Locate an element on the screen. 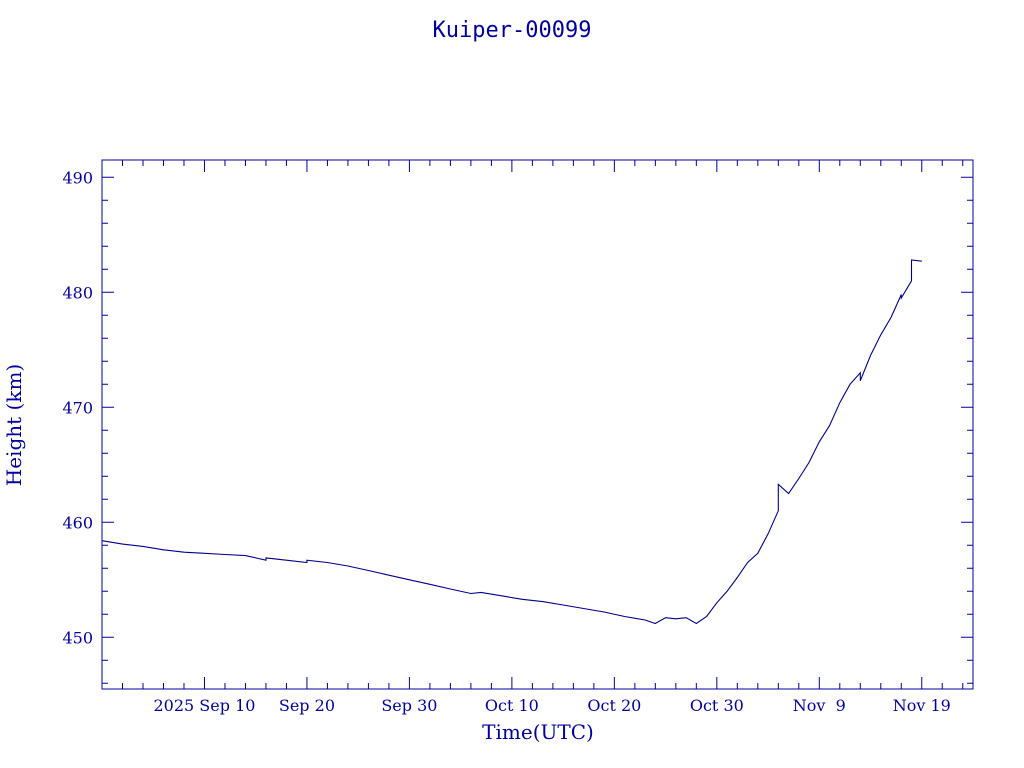 The width and height of the screenshot is (1024, 768). y-axis-label: Height (km) is located at coordinates (14, 425).